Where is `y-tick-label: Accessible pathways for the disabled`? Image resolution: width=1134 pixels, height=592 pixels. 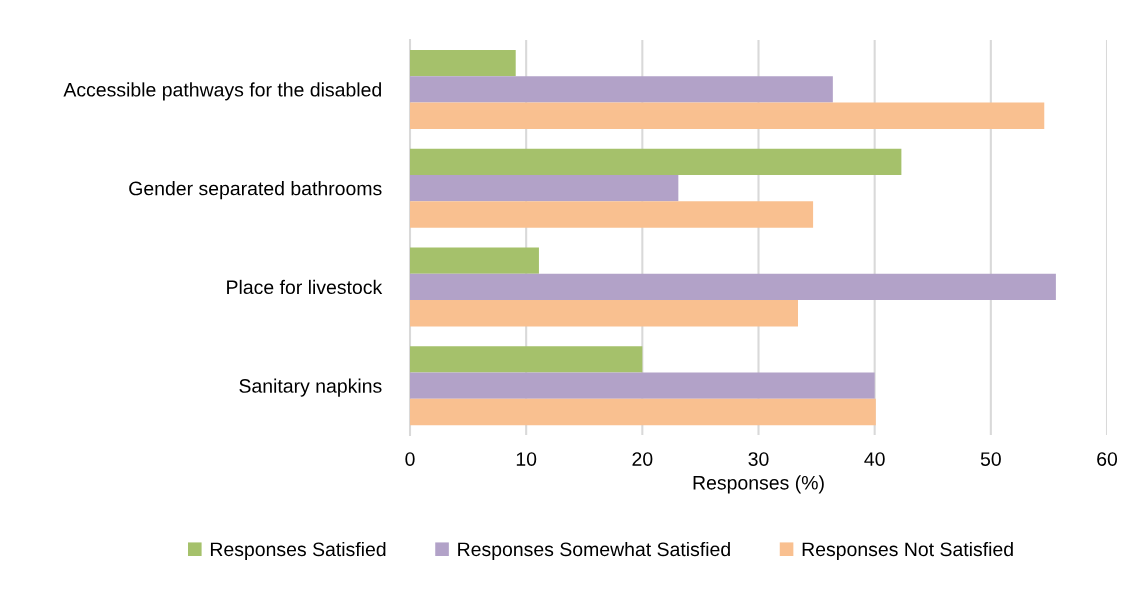
y-tick-label: Accessible pathways for the disabled is located at coordinates (222, 91).